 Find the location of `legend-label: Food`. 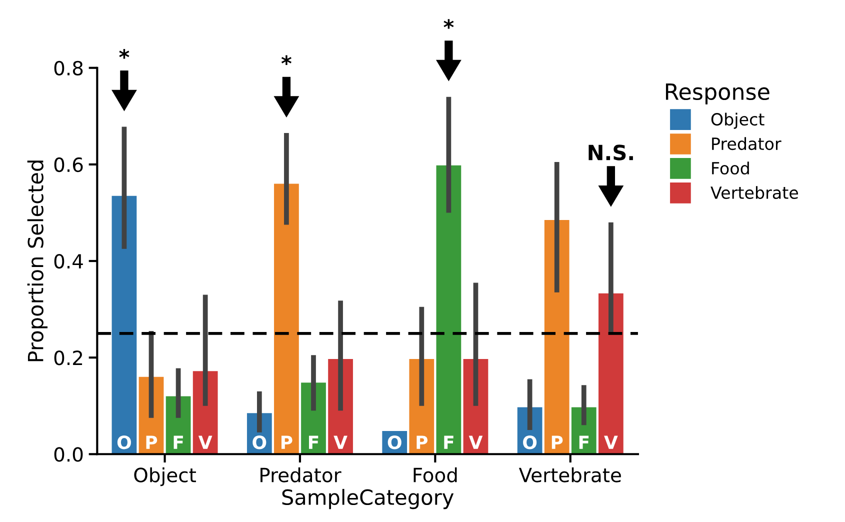

legend-label: Food is located at coordinates (730, 168).